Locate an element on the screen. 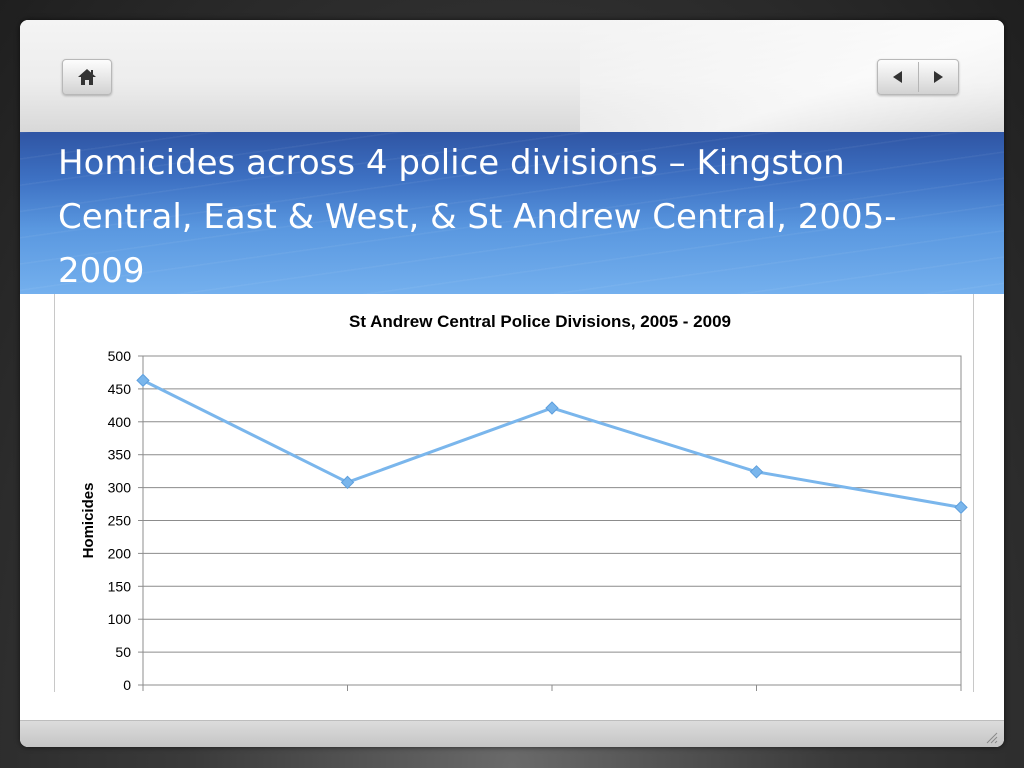  y-tick-label: 450 is located at coordinates (120, 389).